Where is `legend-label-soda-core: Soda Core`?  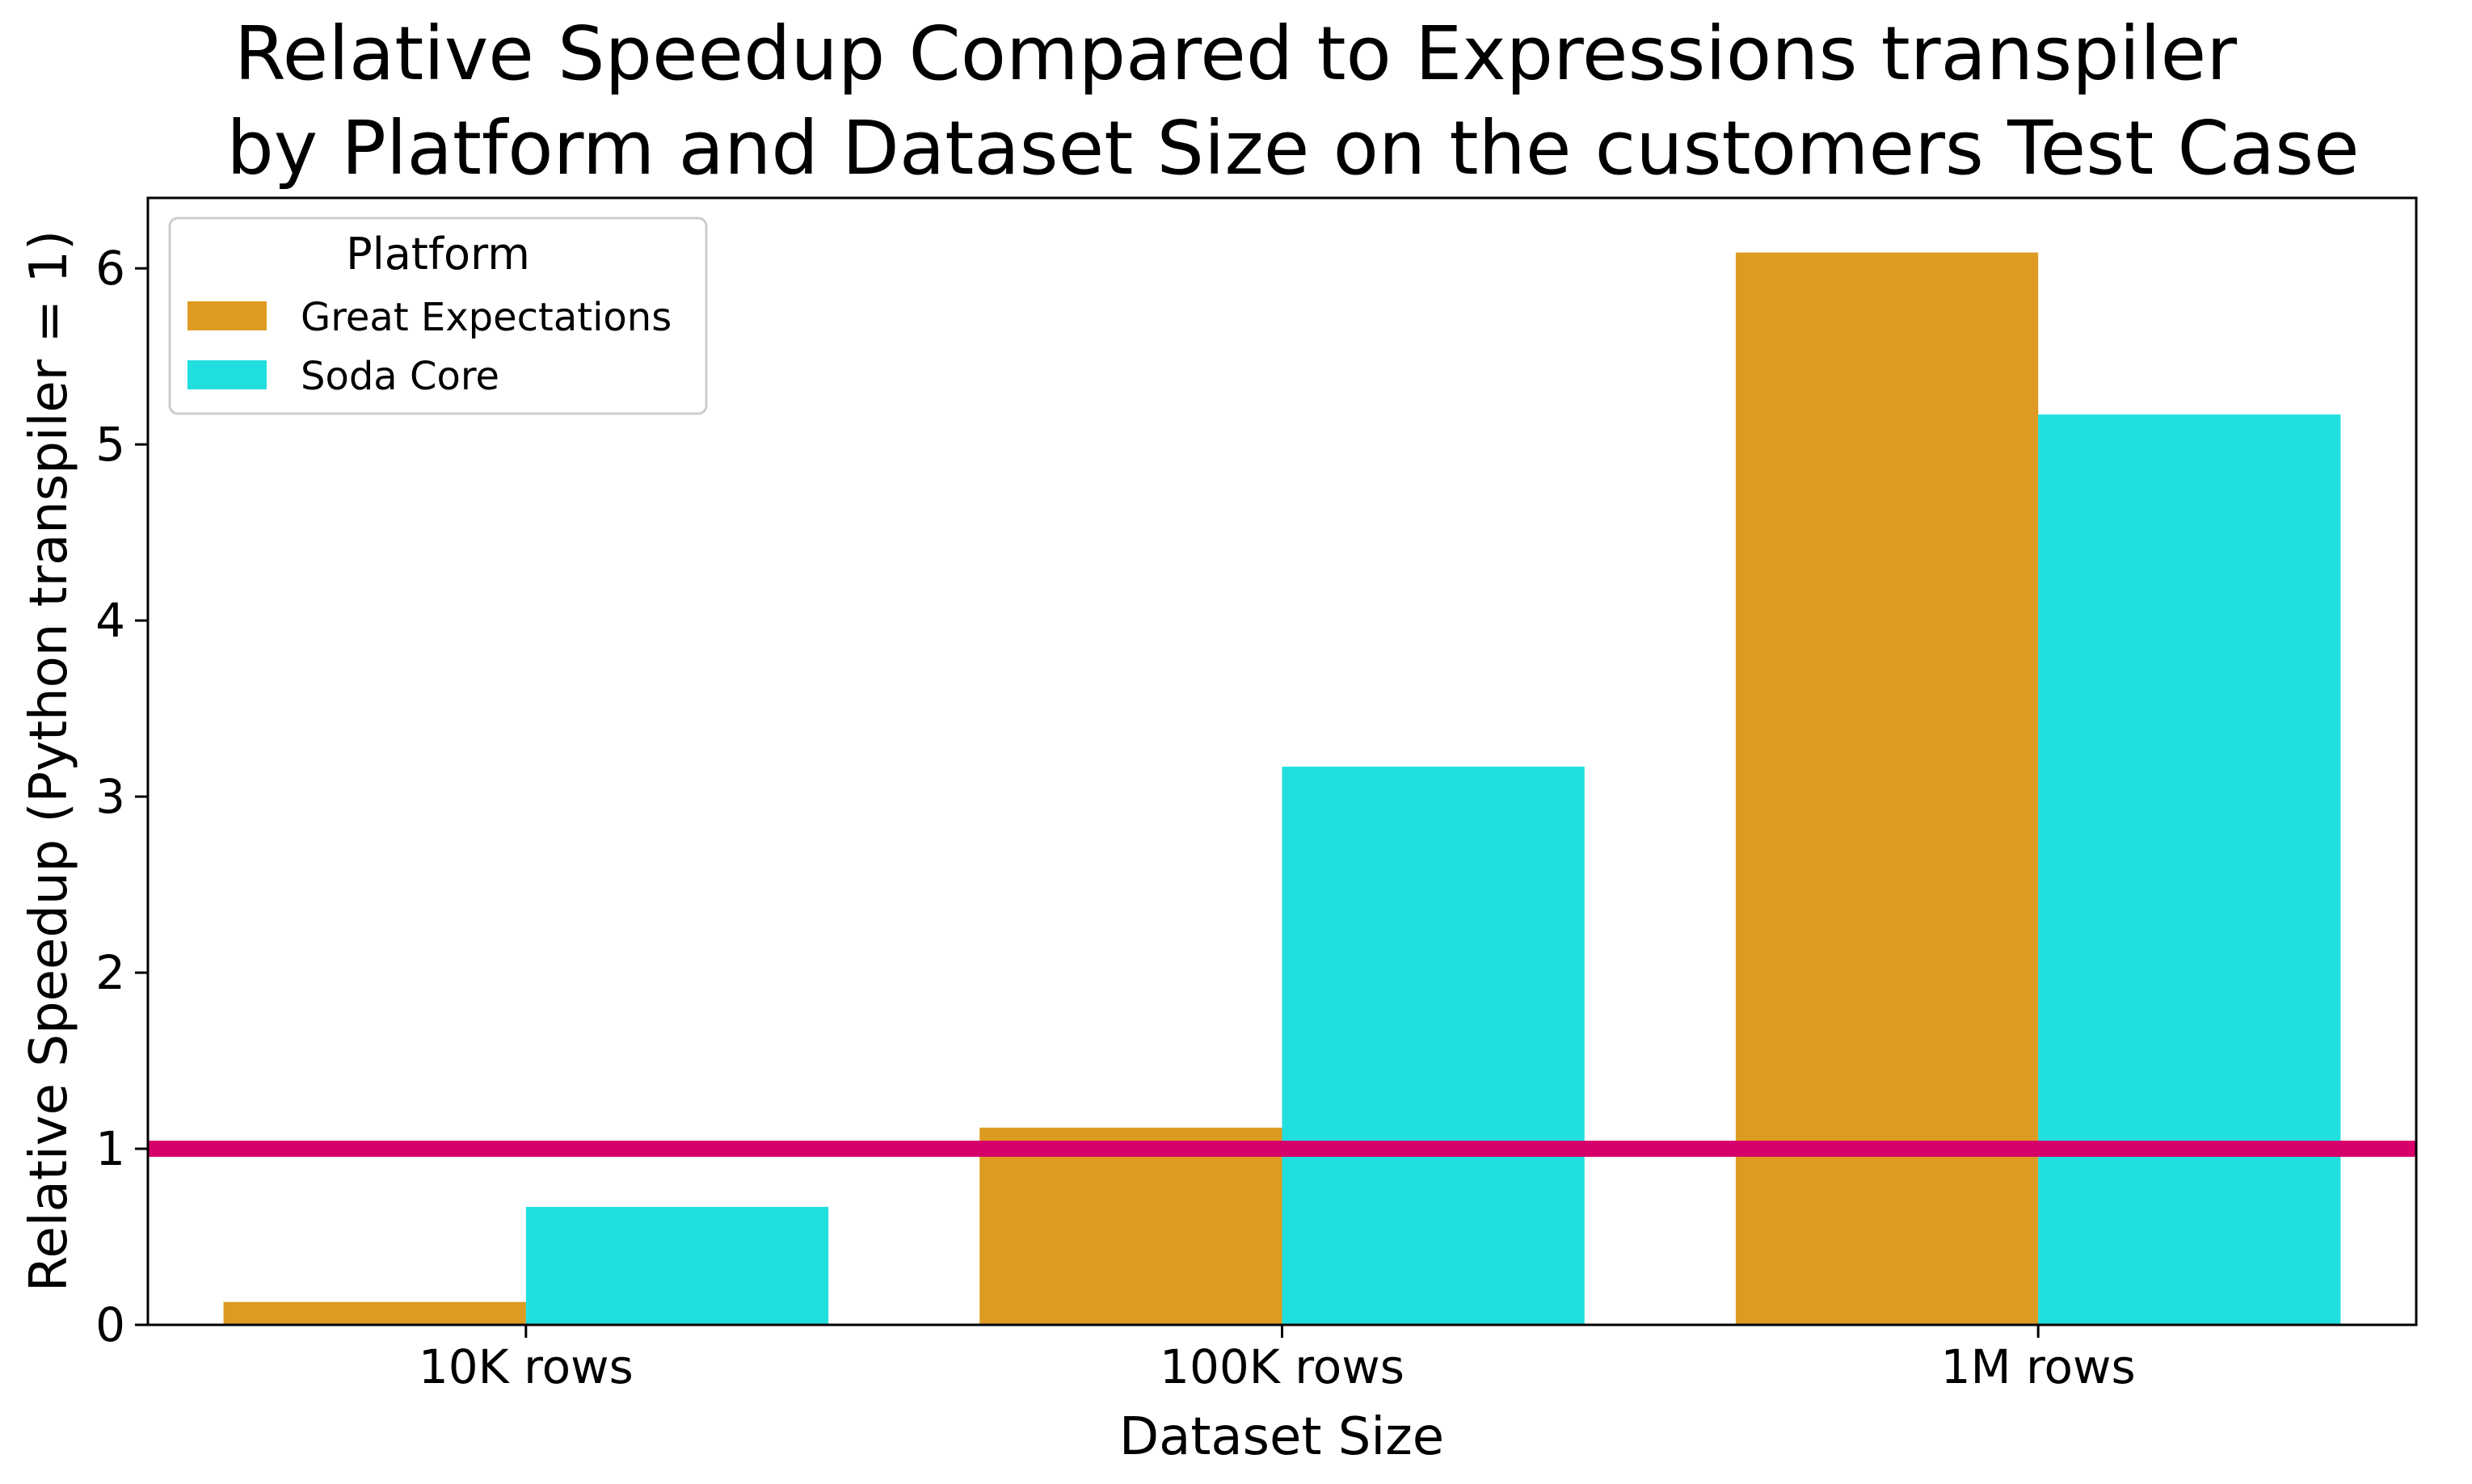 legend-label-soda-core: Soda Core is located at coordinates (400, 376).